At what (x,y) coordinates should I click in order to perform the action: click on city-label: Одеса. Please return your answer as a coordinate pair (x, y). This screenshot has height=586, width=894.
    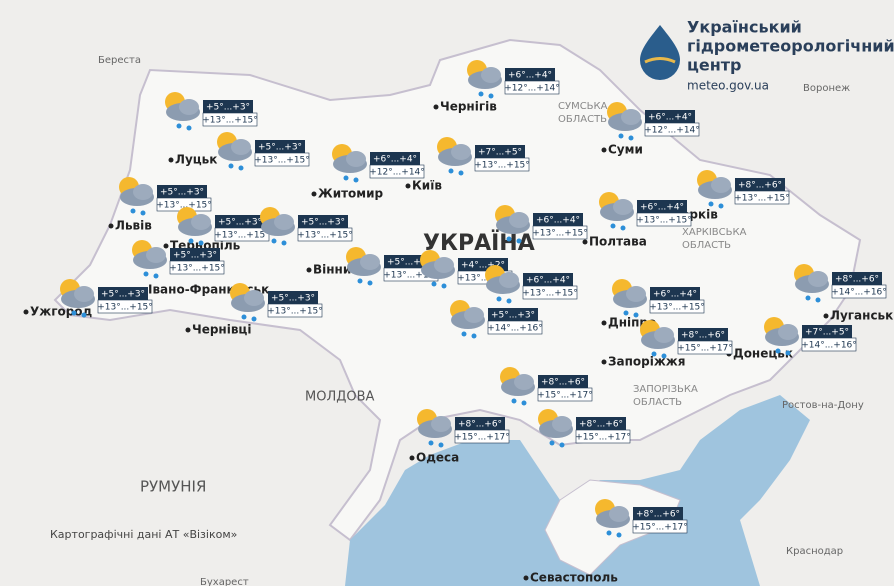
    Looking at the image, I should click on (437, 458).